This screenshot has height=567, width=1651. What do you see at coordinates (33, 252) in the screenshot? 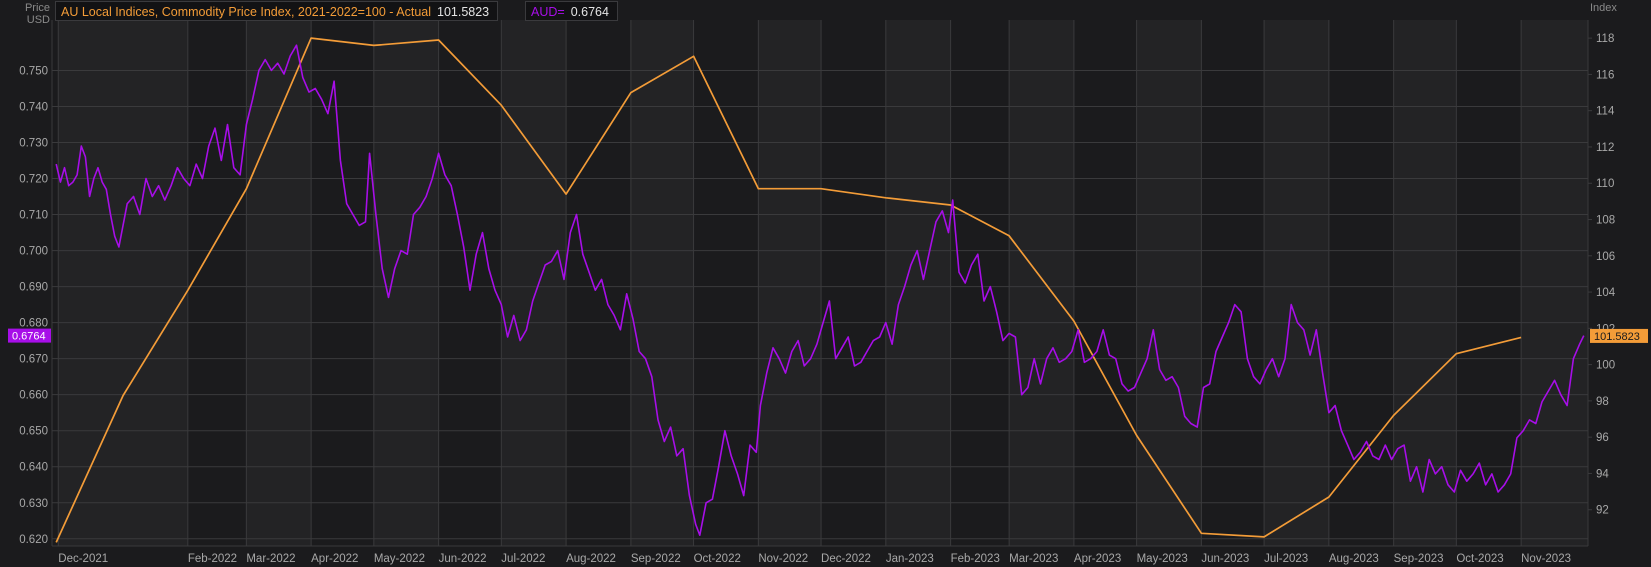
I see `left-tick-label: 0.700` at bounding box center [33, 252].